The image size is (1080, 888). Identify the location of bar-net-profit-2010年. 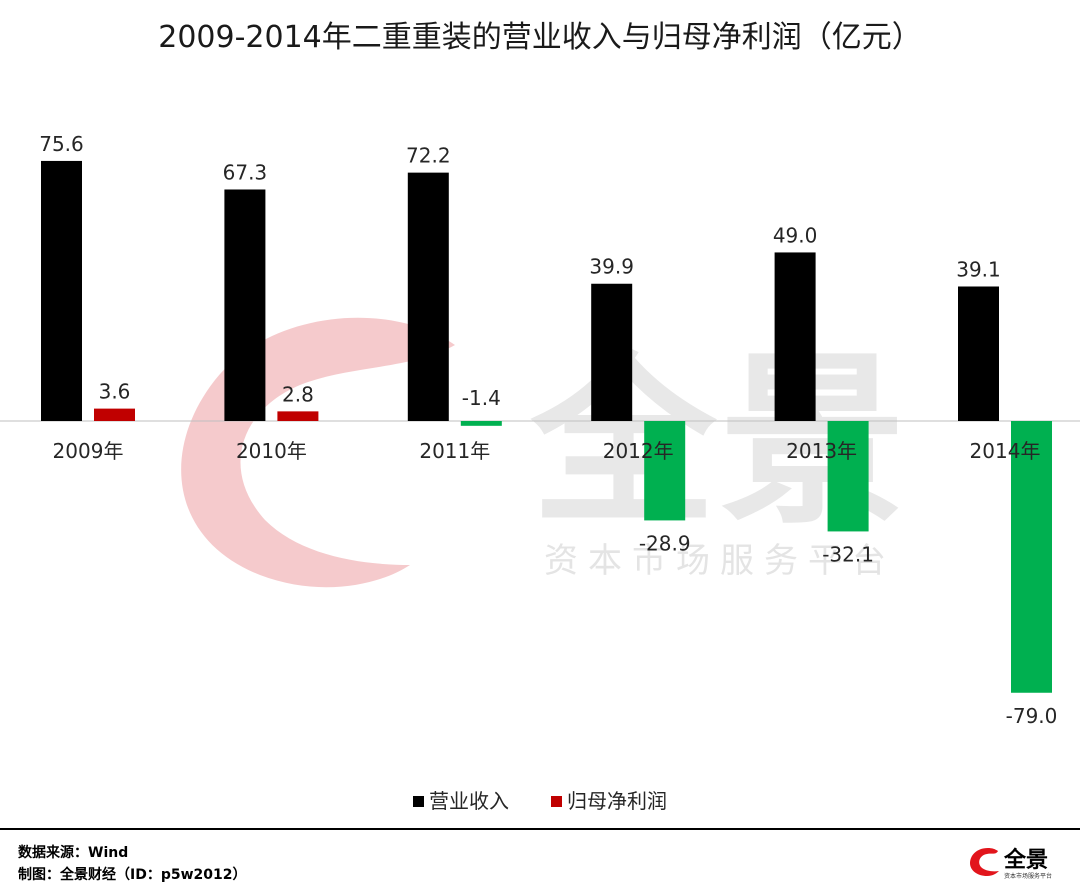
(298, 416).